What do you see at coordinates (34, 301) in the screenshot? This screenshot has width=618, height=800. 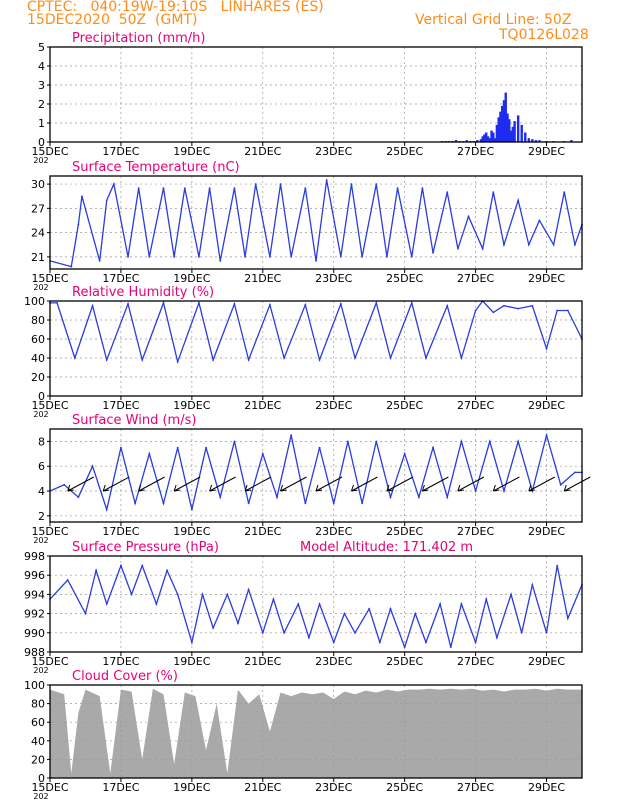 I see `humidity-ytick-label: 100` at bounding box center [34, 301].